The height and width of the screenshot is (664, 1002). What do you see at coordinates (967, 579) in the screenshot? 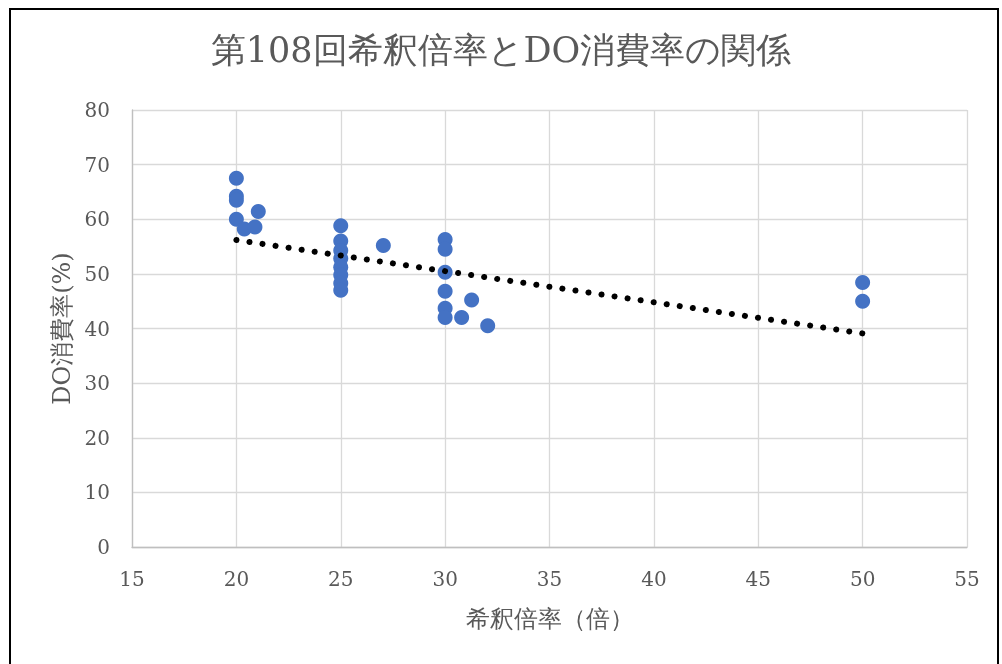
I see `x-tick-label: 55` at bounding box center [967, 579].